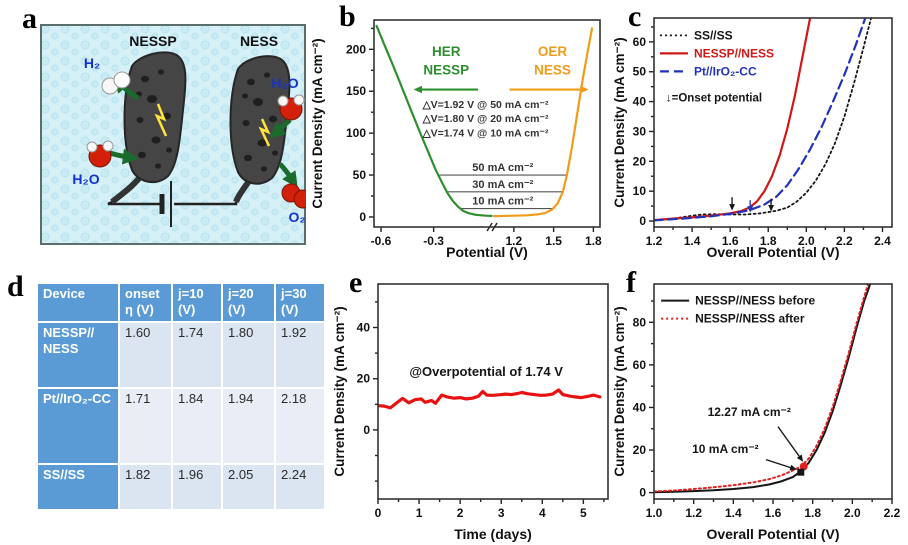 Image resolution: width=908 pixels, height=545 pixels. Describe the element at coordinates (100, 154) in the screenshot. I see `h2o-molecule-left` at that location.